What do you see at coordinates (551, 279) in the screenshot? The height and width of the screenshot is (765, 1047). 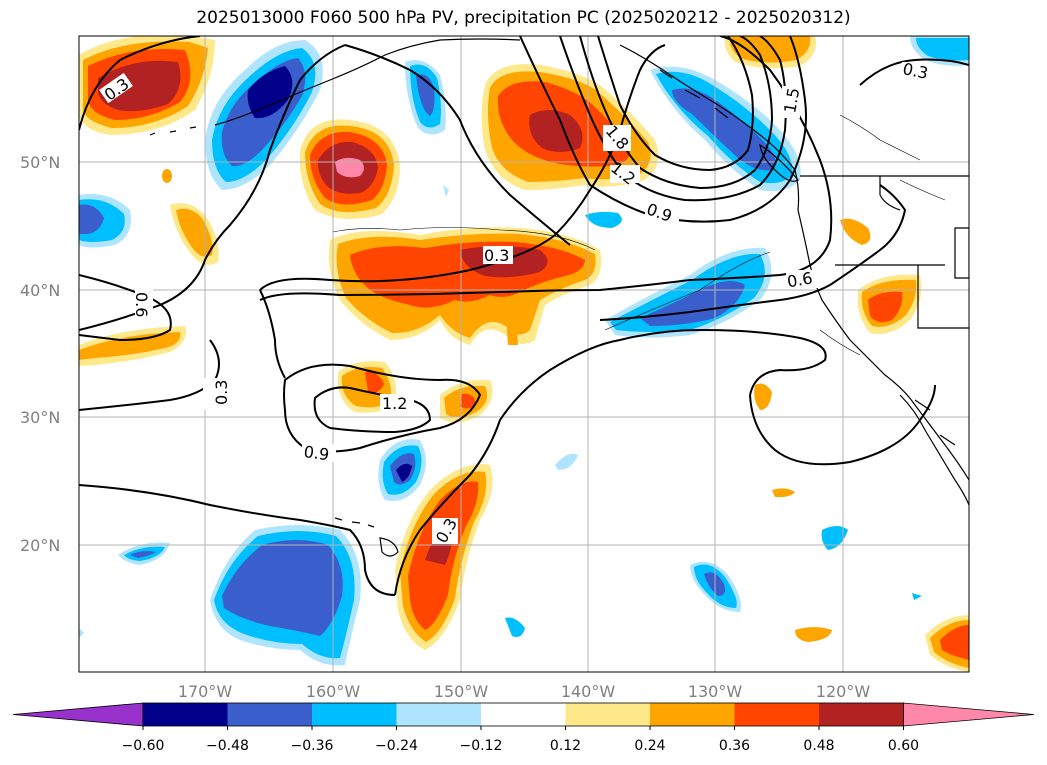 I see `pv-contours-thin` at bounding box center [551, 279].